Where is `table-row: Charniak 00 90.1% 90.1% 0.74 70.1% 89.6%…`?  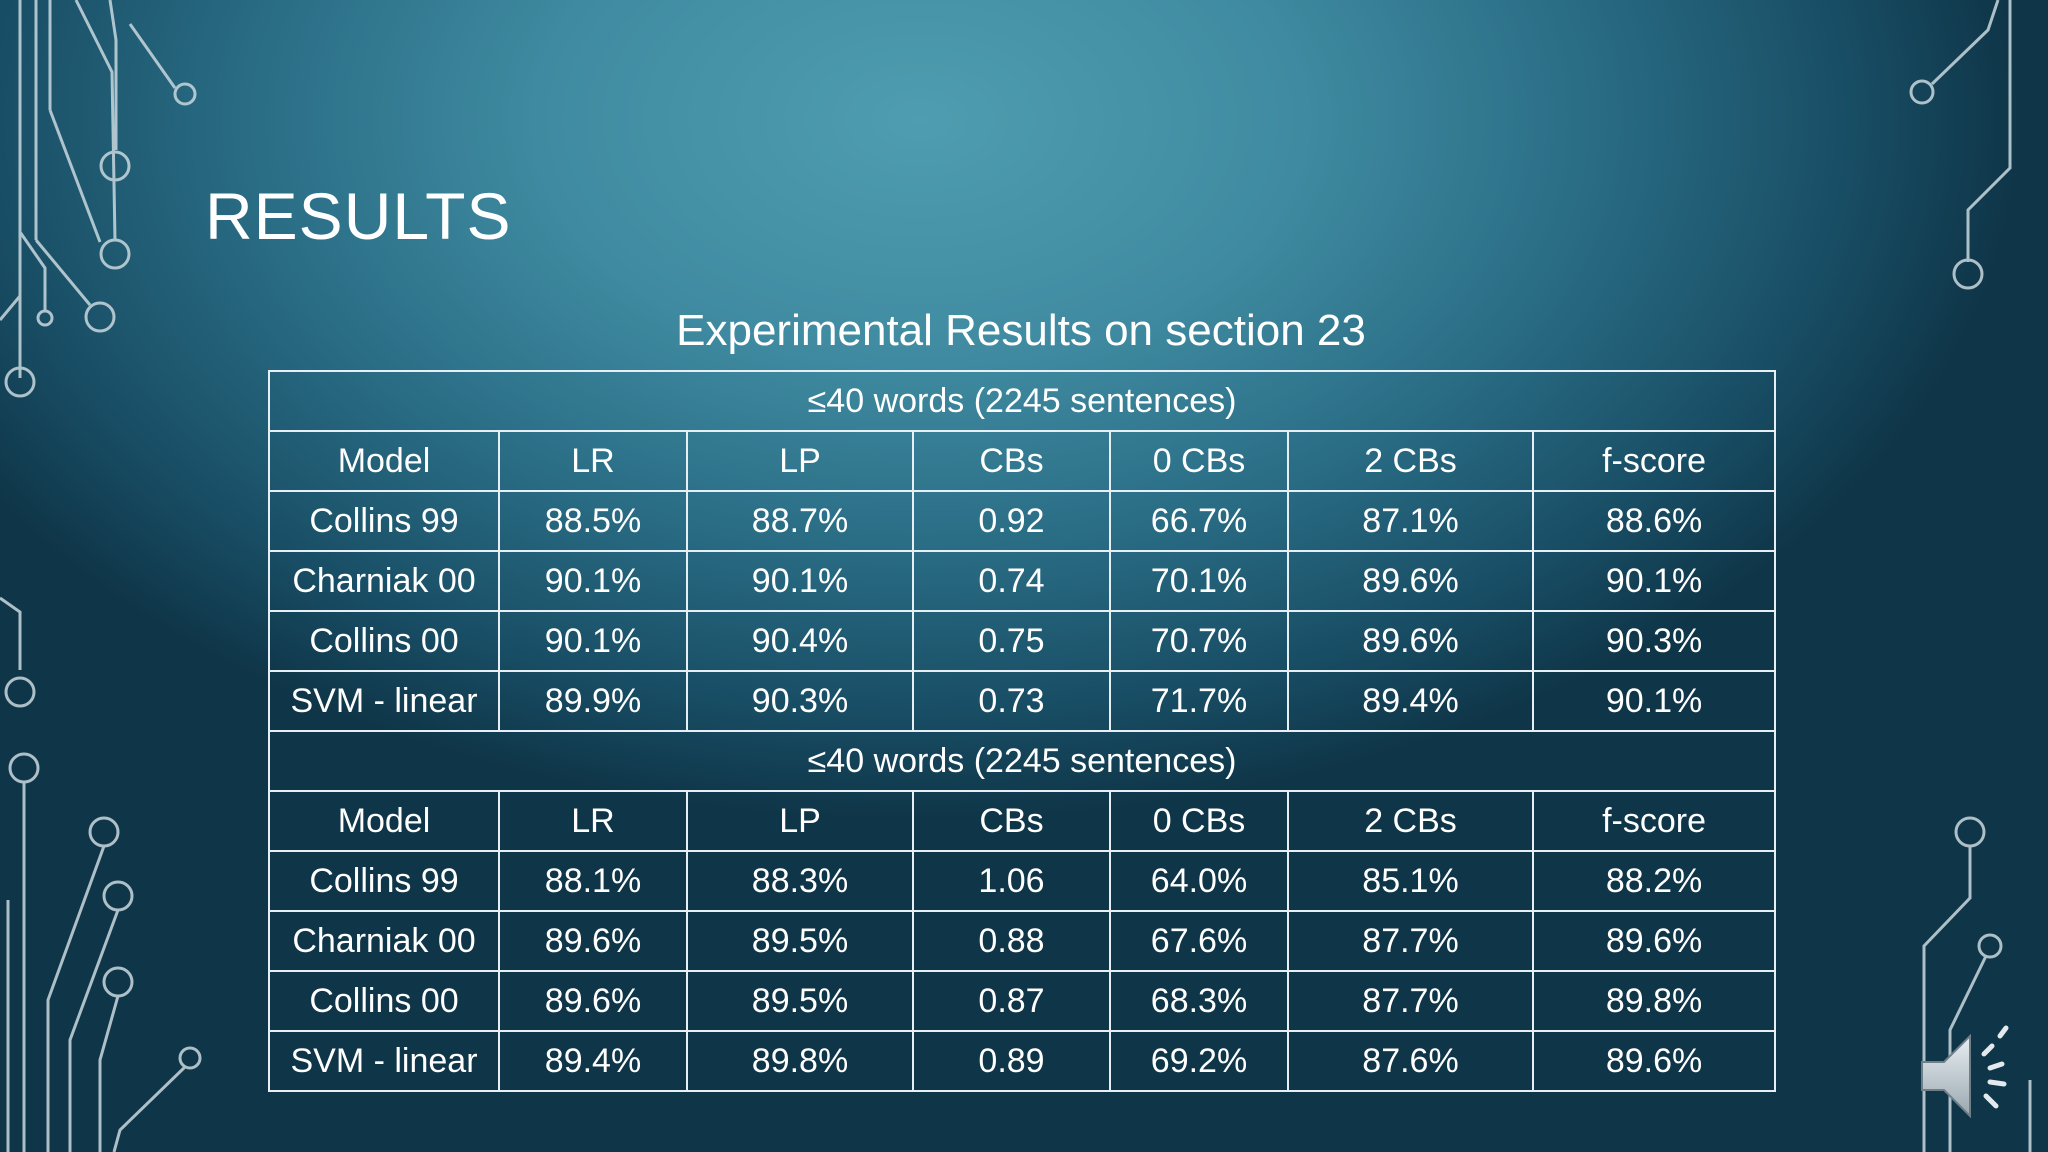 table-row: Charniak 00 90.1% 90.1% 0.74 70.1% 89.6%… is located at coordinates (1022, 581).